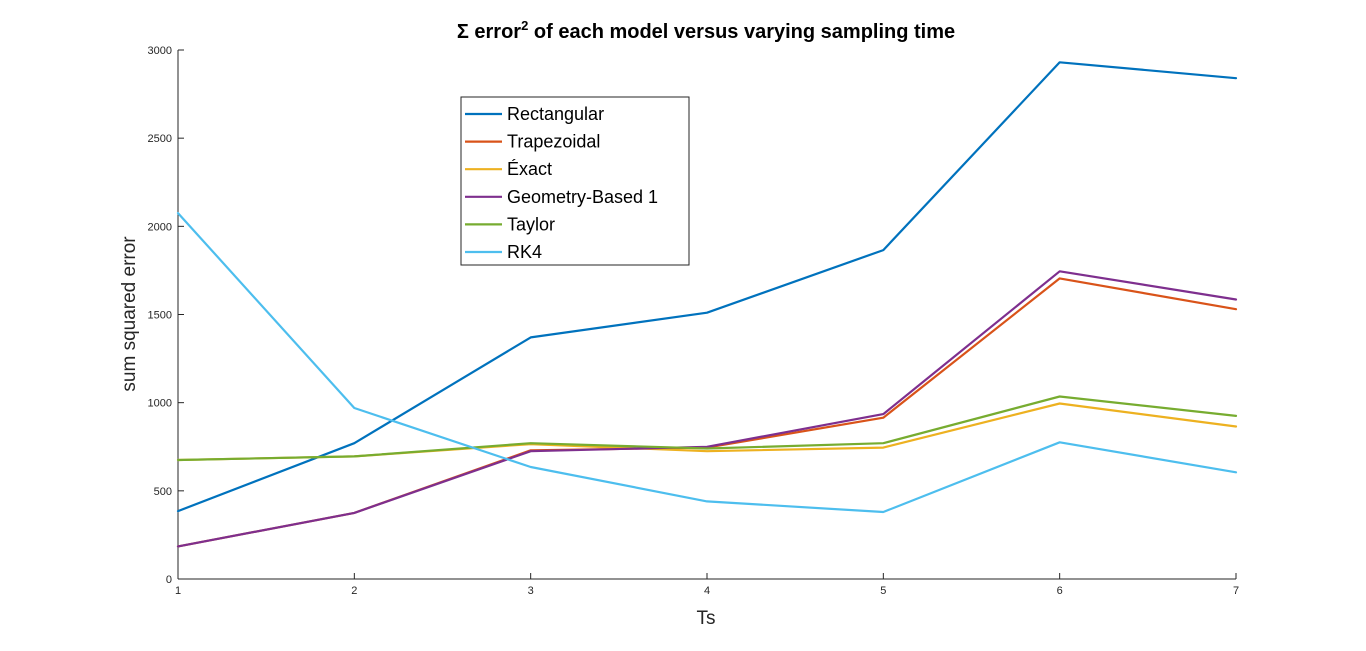 This screenshot has height=651, width=1366. Describe the element at coordinates (524, 252) in the screenshot. I see `legend-label: RK4` at that location.